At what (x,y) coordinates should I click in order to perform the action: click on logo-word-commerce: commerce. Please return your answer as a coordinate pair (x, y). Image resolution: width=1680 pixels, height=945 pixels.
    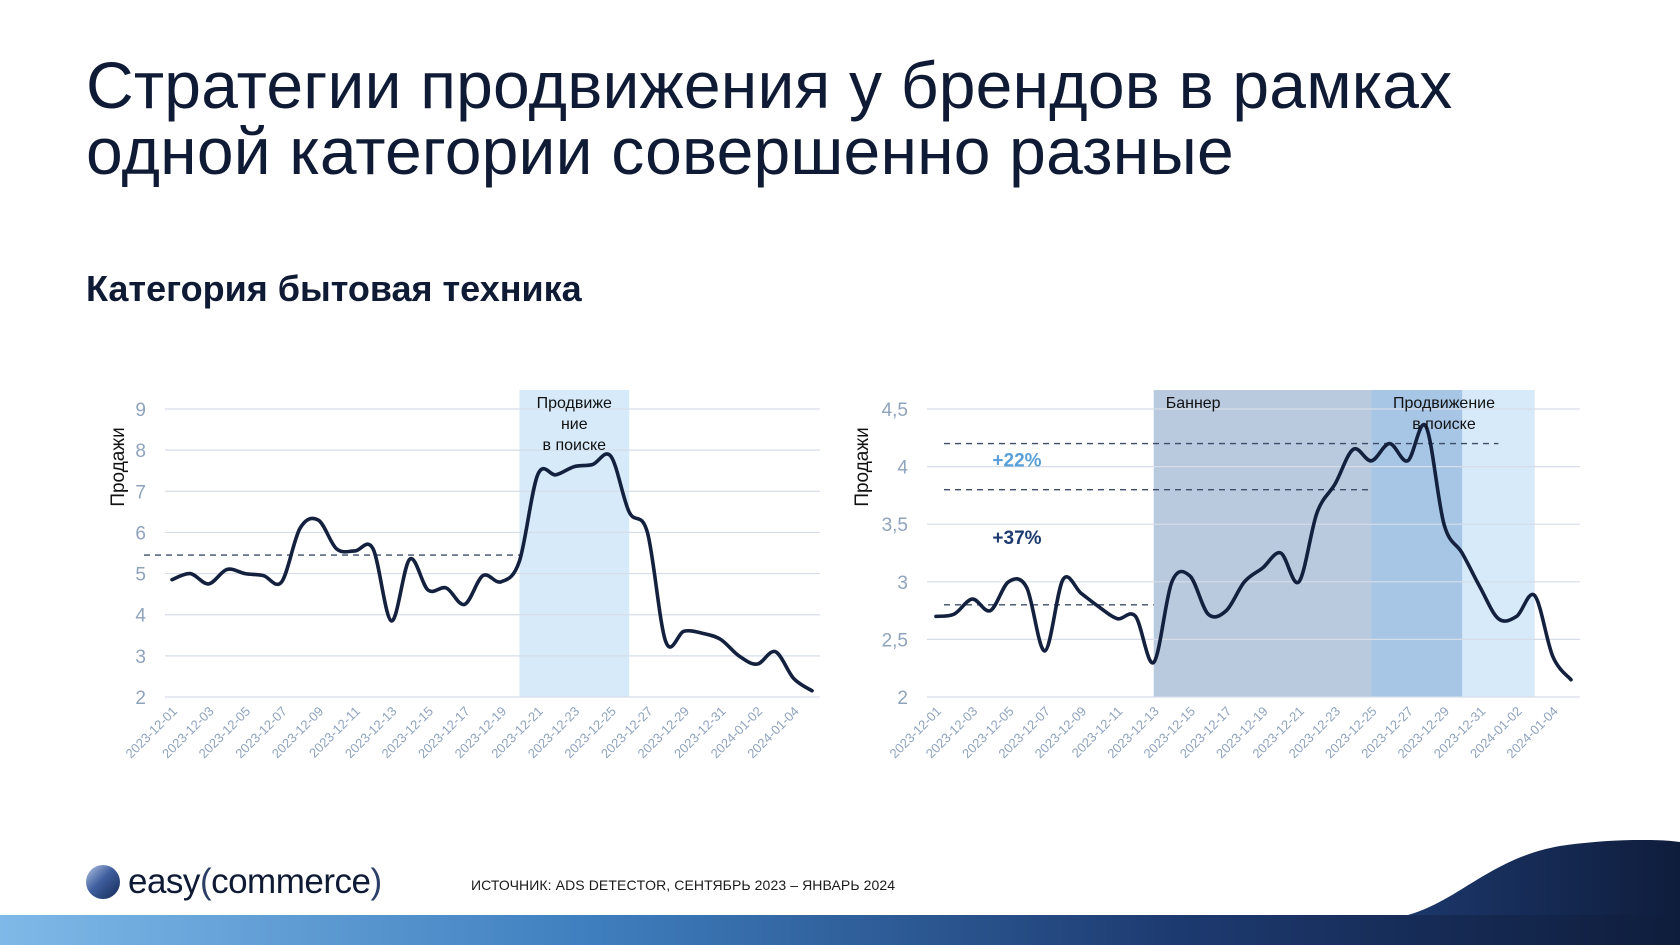
    Looking at the image, I should click on (291, 881).